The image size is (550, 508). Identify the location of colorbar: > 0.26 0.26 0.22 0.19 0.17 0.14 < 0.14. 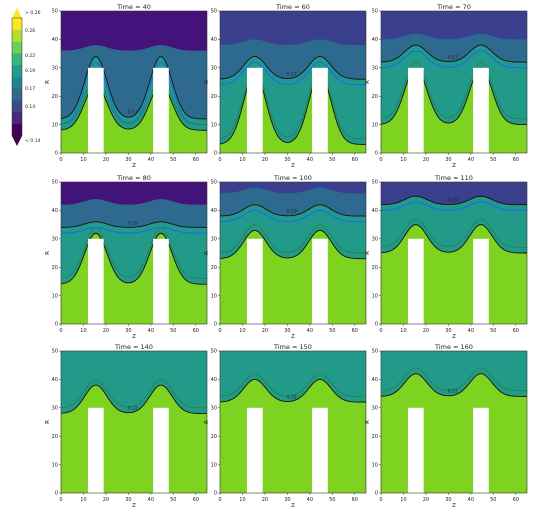
(26, 77).